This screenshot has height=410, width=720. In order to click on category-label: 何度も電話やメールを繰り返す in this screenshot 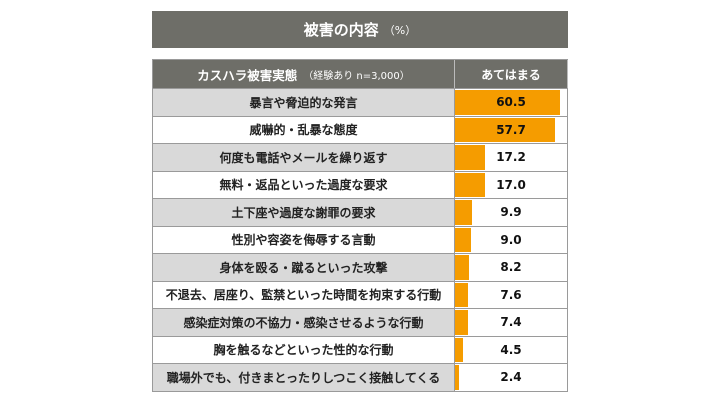, I will do `click(303, 157)`.